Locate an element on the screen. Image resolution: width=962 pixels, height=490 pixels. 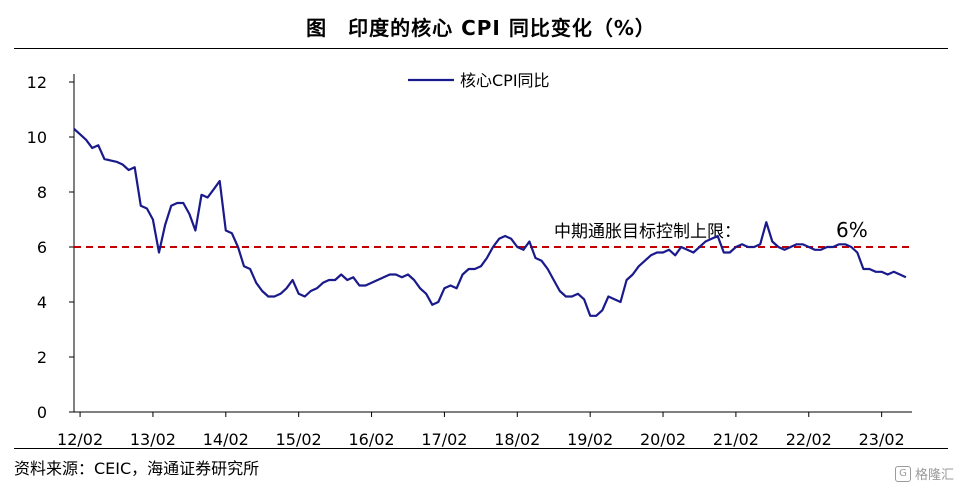
title-divider is located at coordinates (481, 48).